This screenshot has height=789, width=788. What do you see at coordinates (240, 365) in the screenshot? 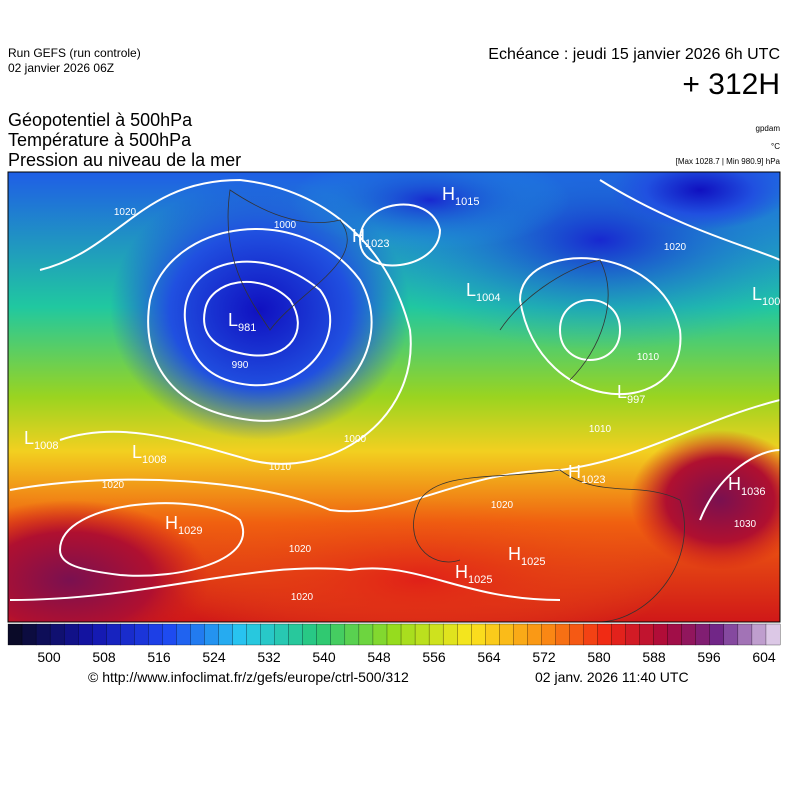
I see `isobar-label: 990` at bounding box center [240, 365].